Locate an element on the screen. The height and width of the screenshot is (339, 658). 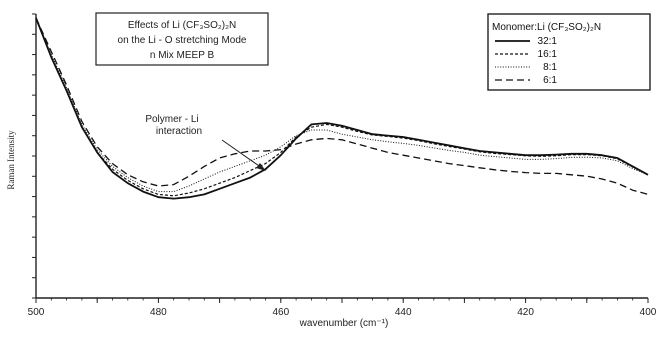
annotation-line-2: interaction is located at coordinates (179, 131).